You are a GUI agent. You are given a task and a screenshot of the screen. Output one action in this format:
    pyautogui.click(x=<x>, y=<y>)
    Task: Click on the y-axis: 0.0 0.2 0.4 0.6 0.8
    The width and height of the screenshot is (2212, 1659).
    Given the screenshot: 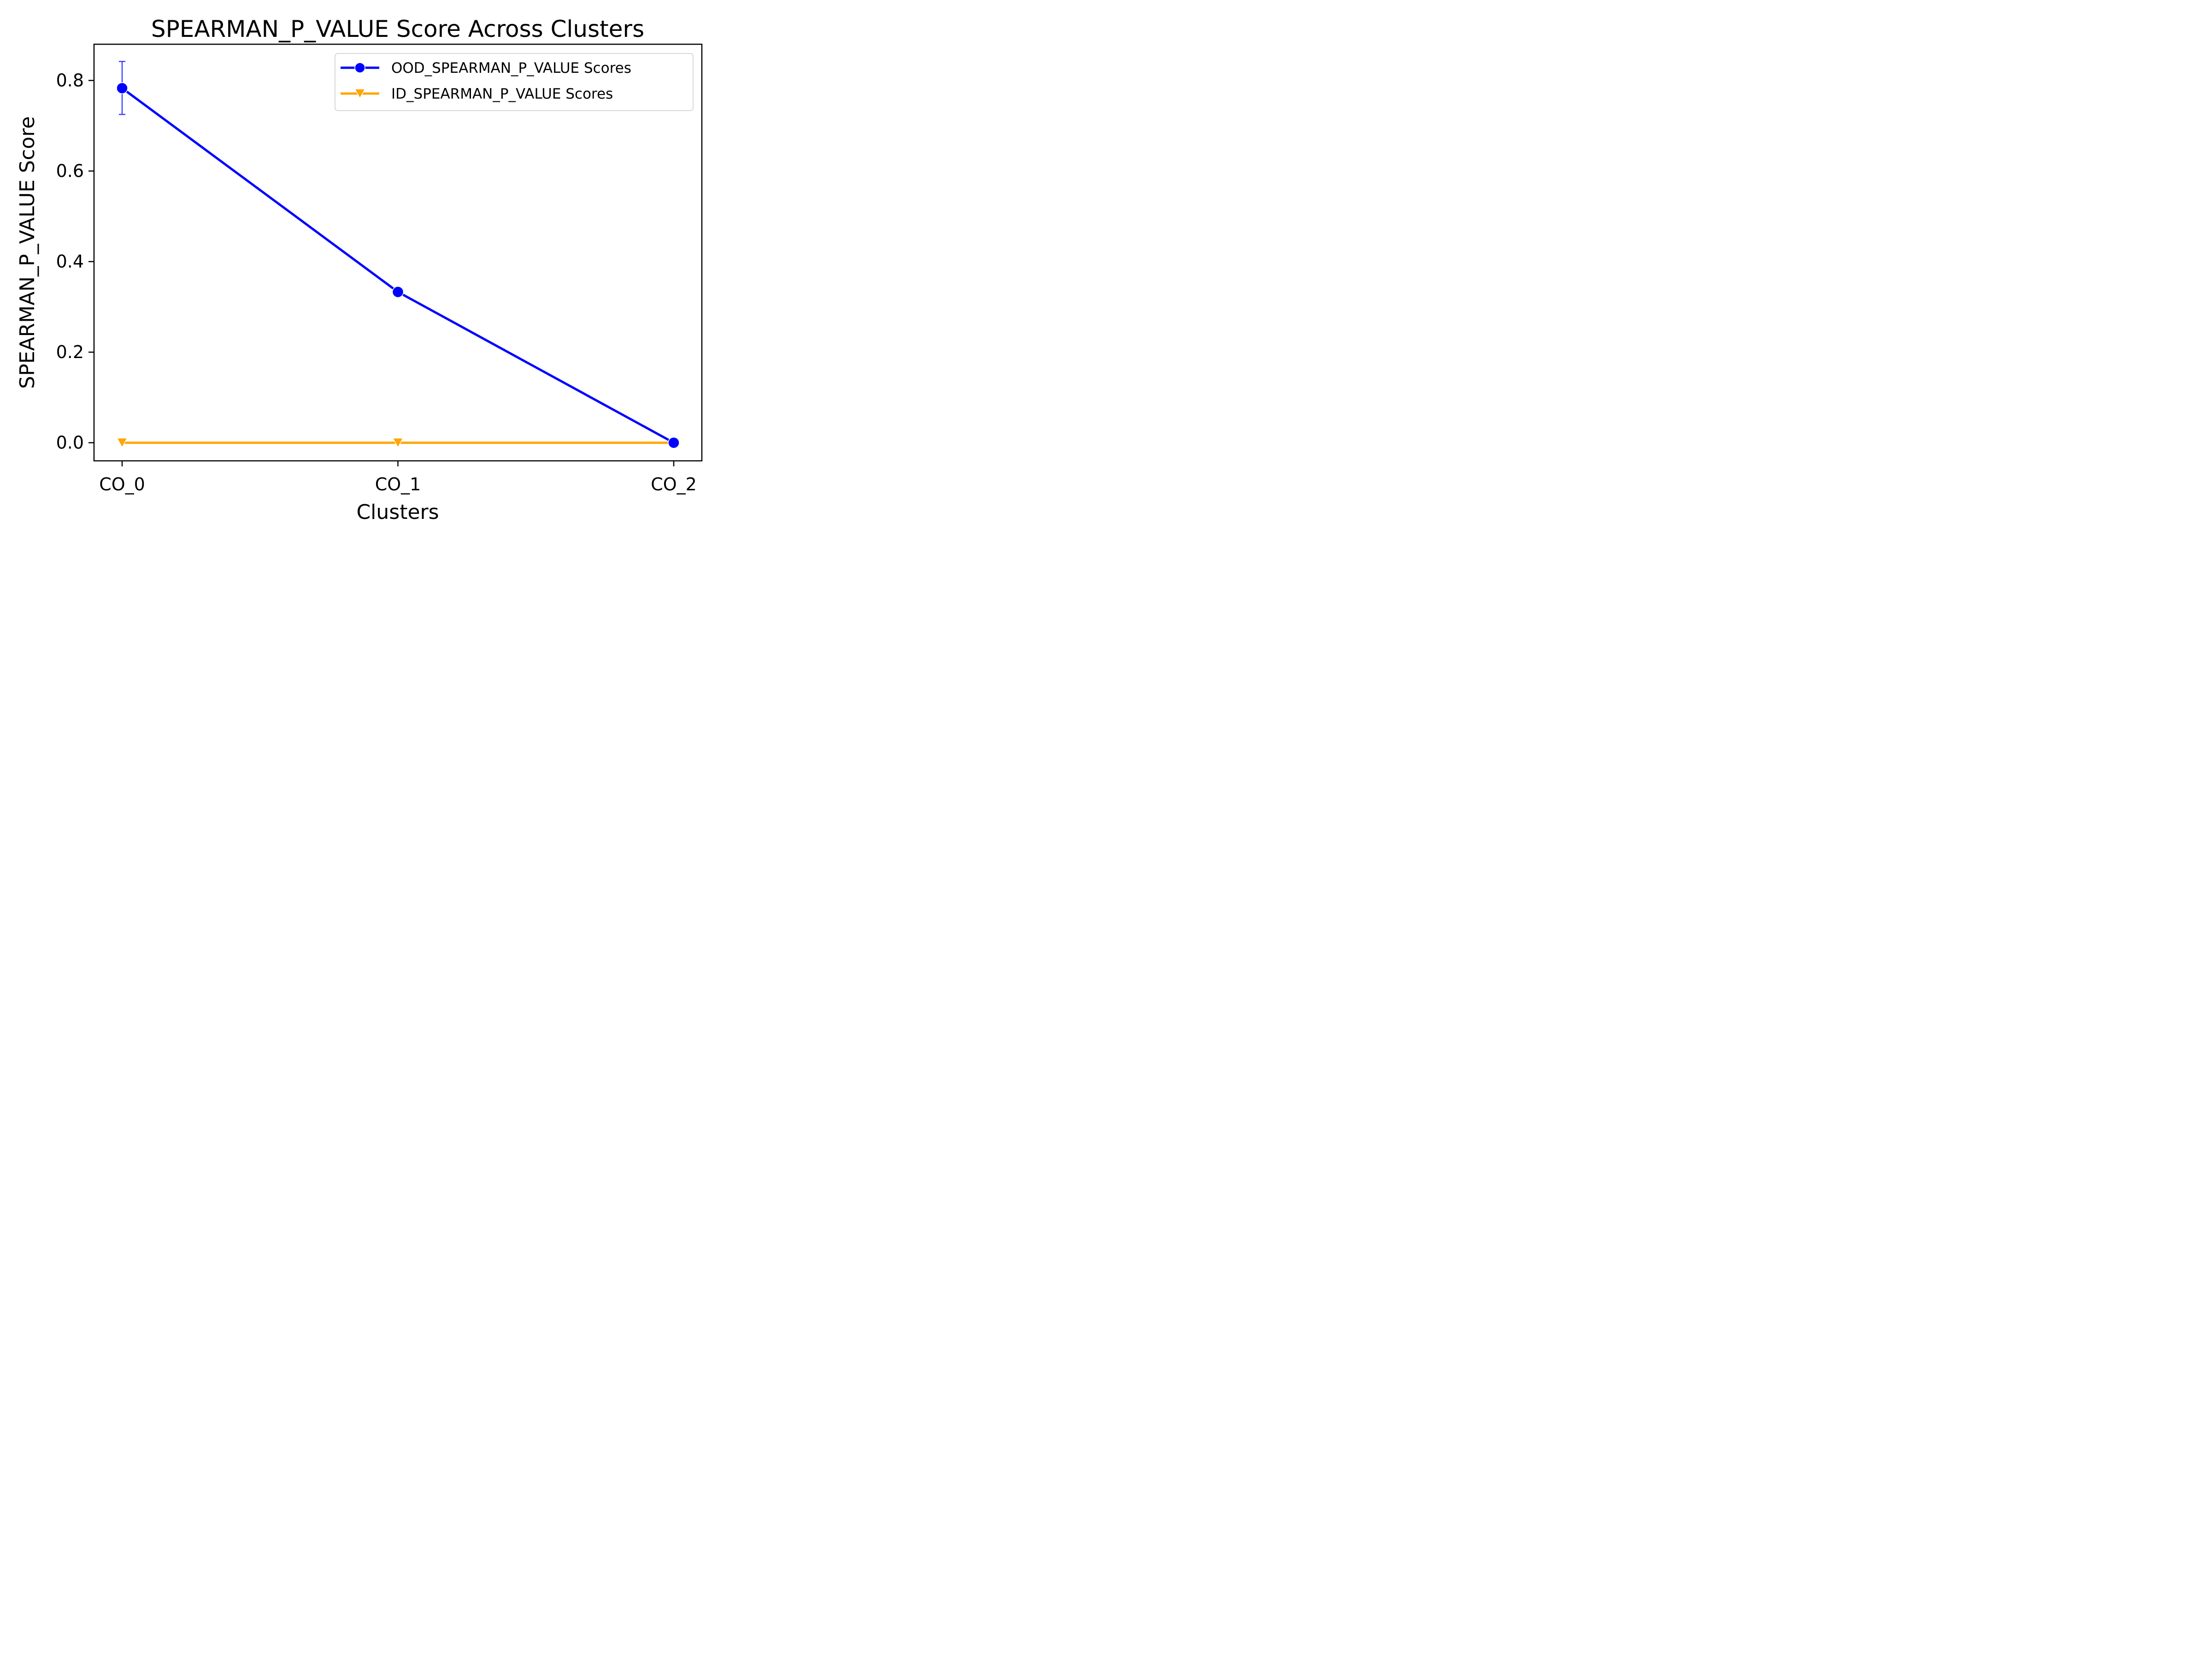 What is the action you would take?
    pyautogui.click(x=75, y=262)
    